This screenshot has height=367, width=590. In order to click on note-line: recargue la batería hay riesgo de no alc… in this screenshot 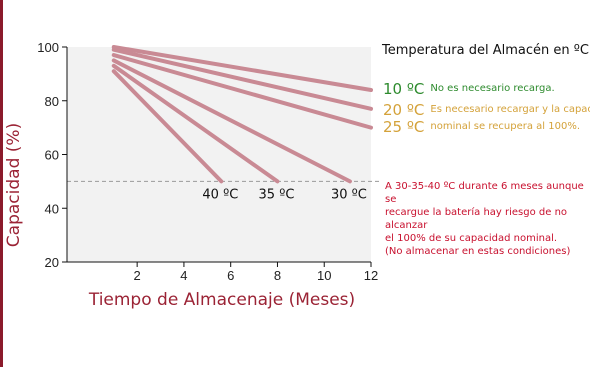, I will do `click(476, 219)`.